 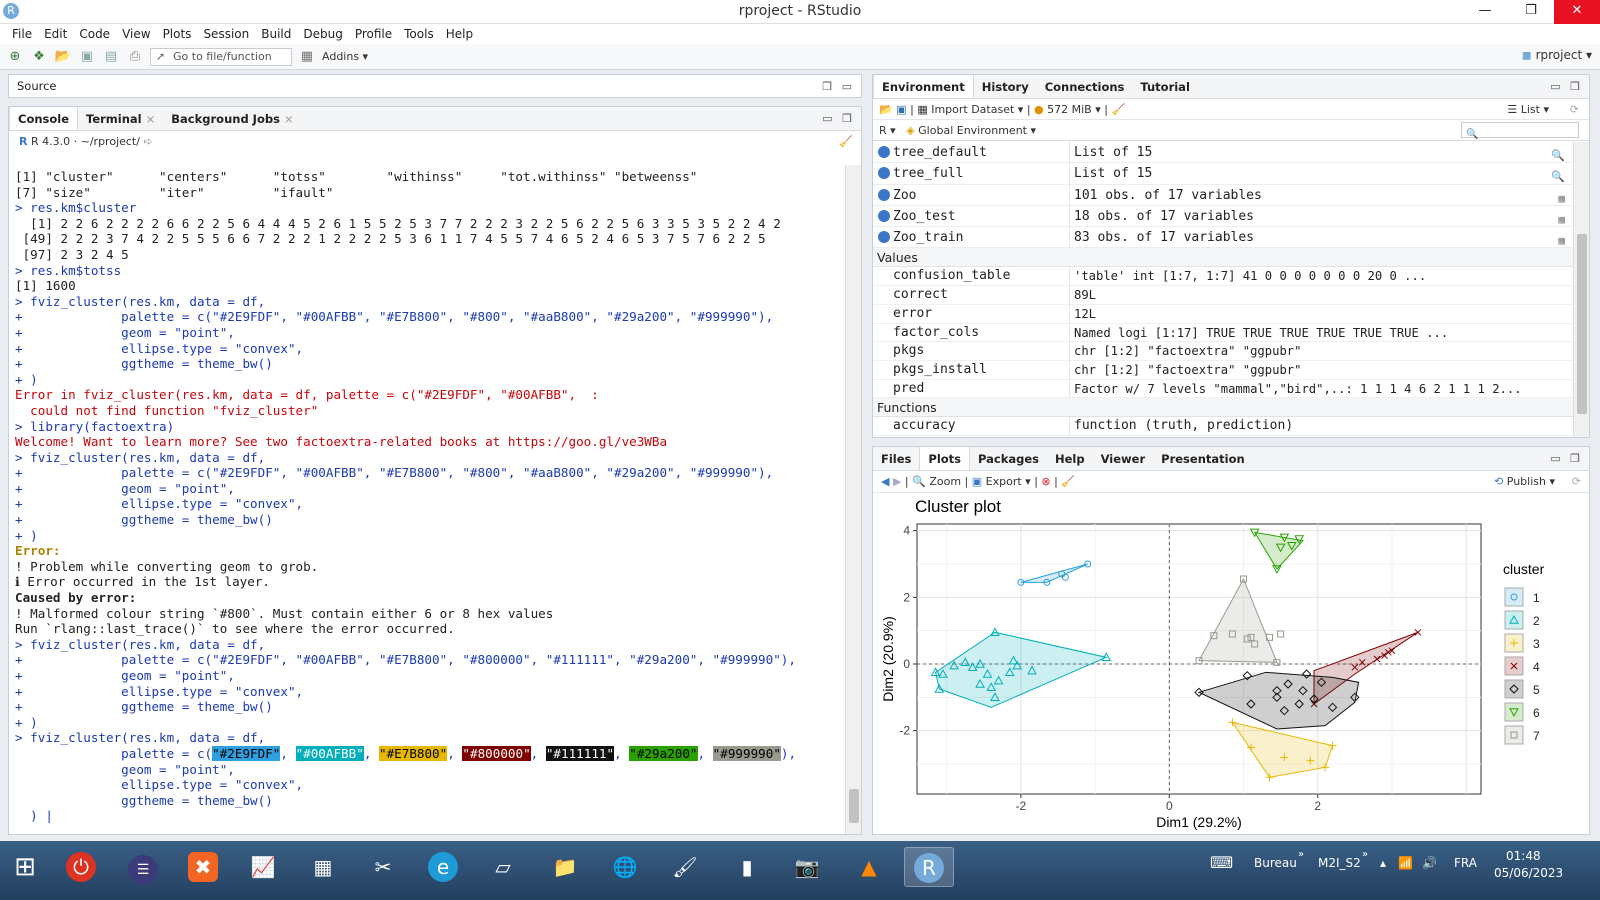 I want to click on env-scrollbar, so click(x=1581, y=289).